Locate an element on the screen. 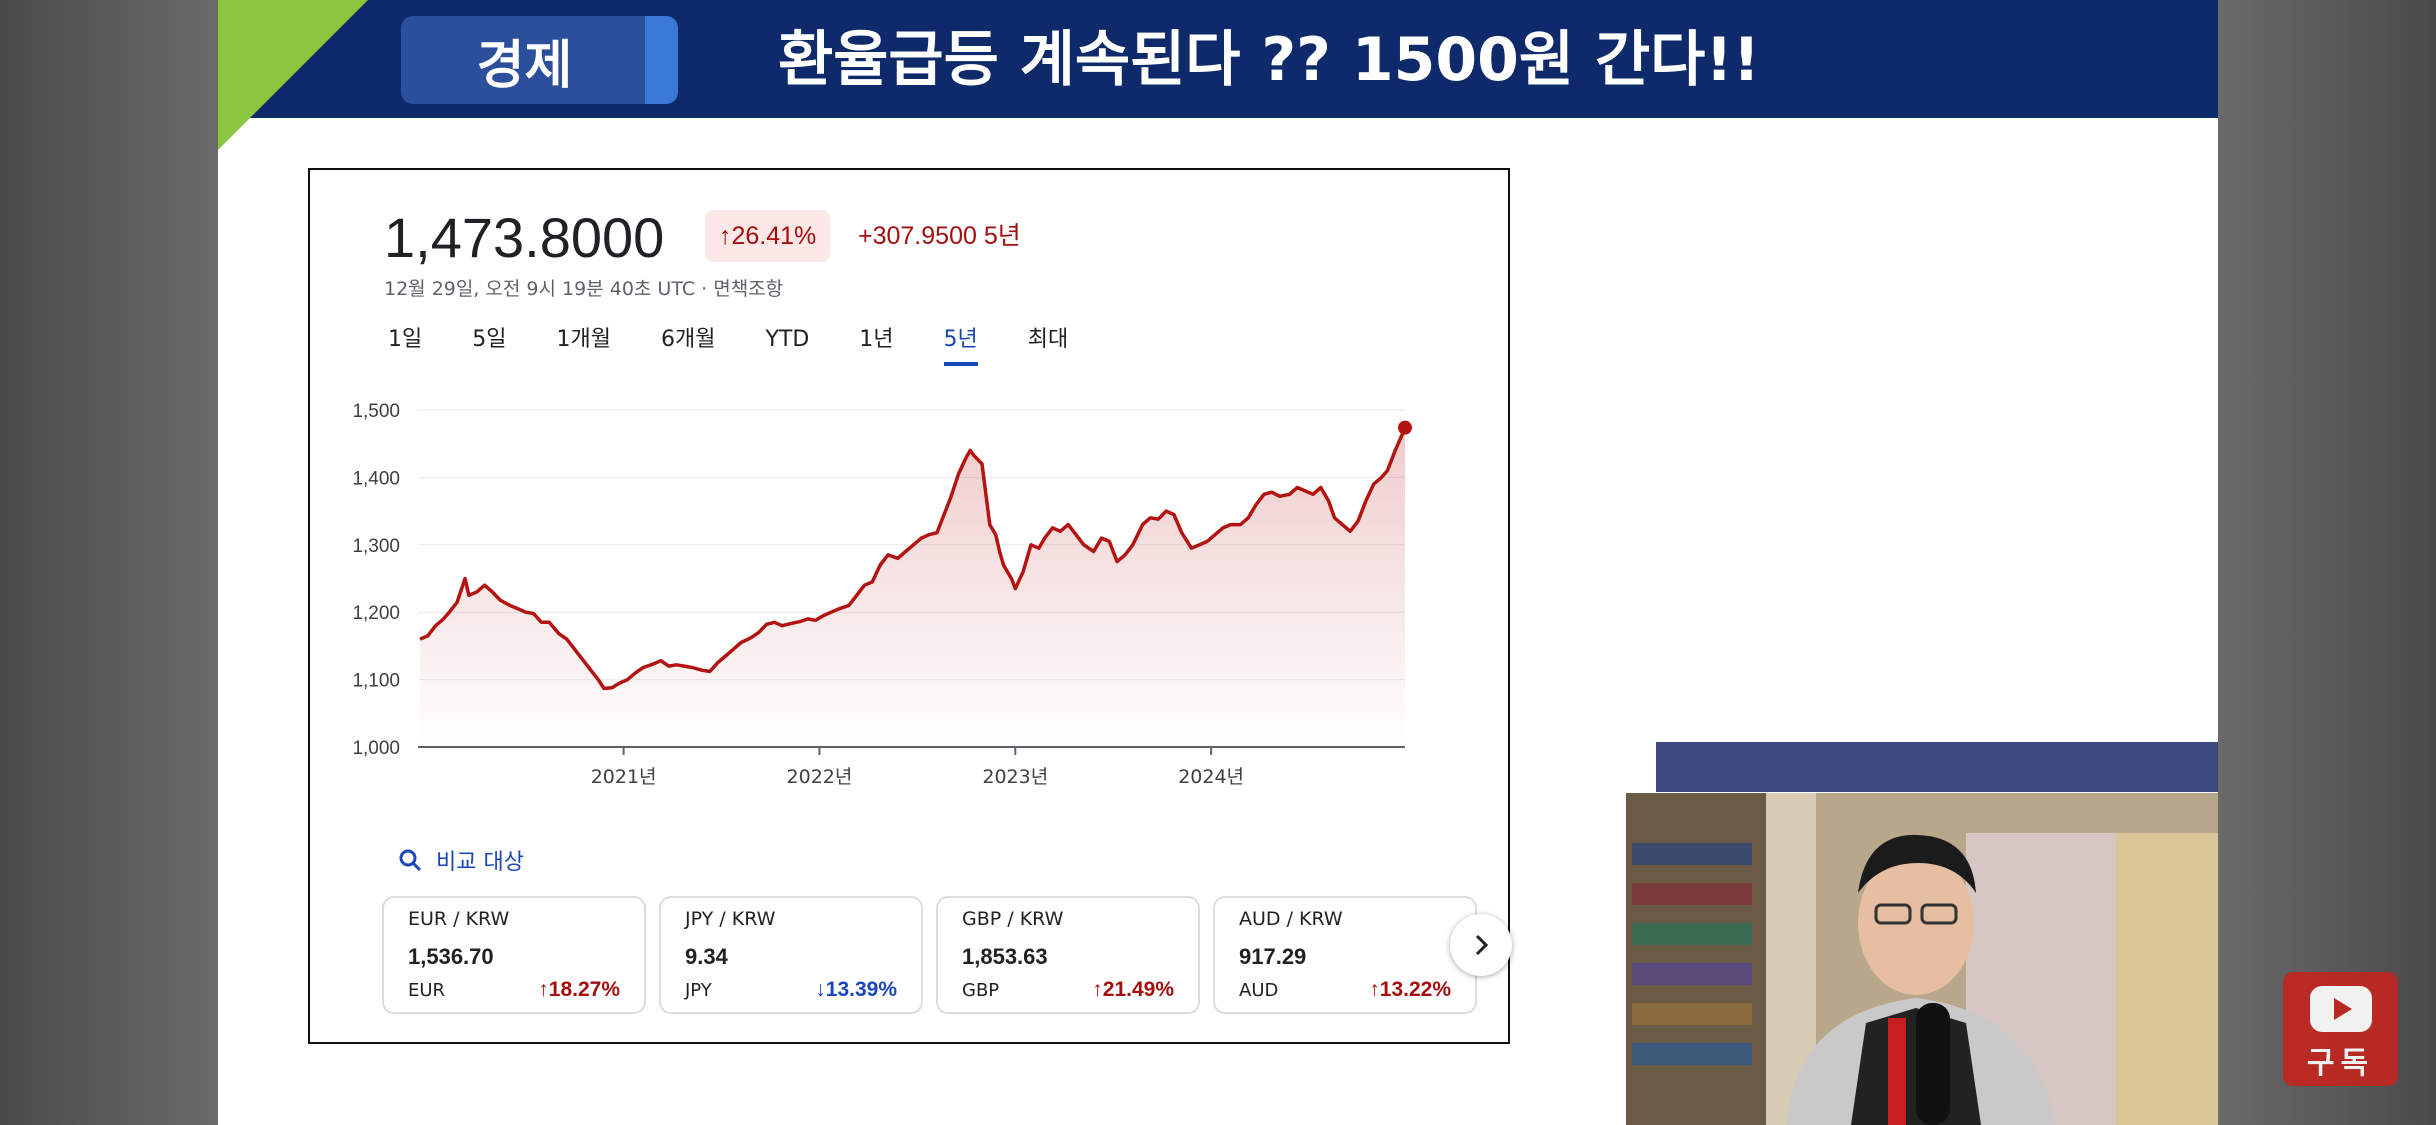 Image resolution: width=2436 pixels, height=1125 pixels. arrow-down-icon: ↓ is located at coordinates (820, 989).